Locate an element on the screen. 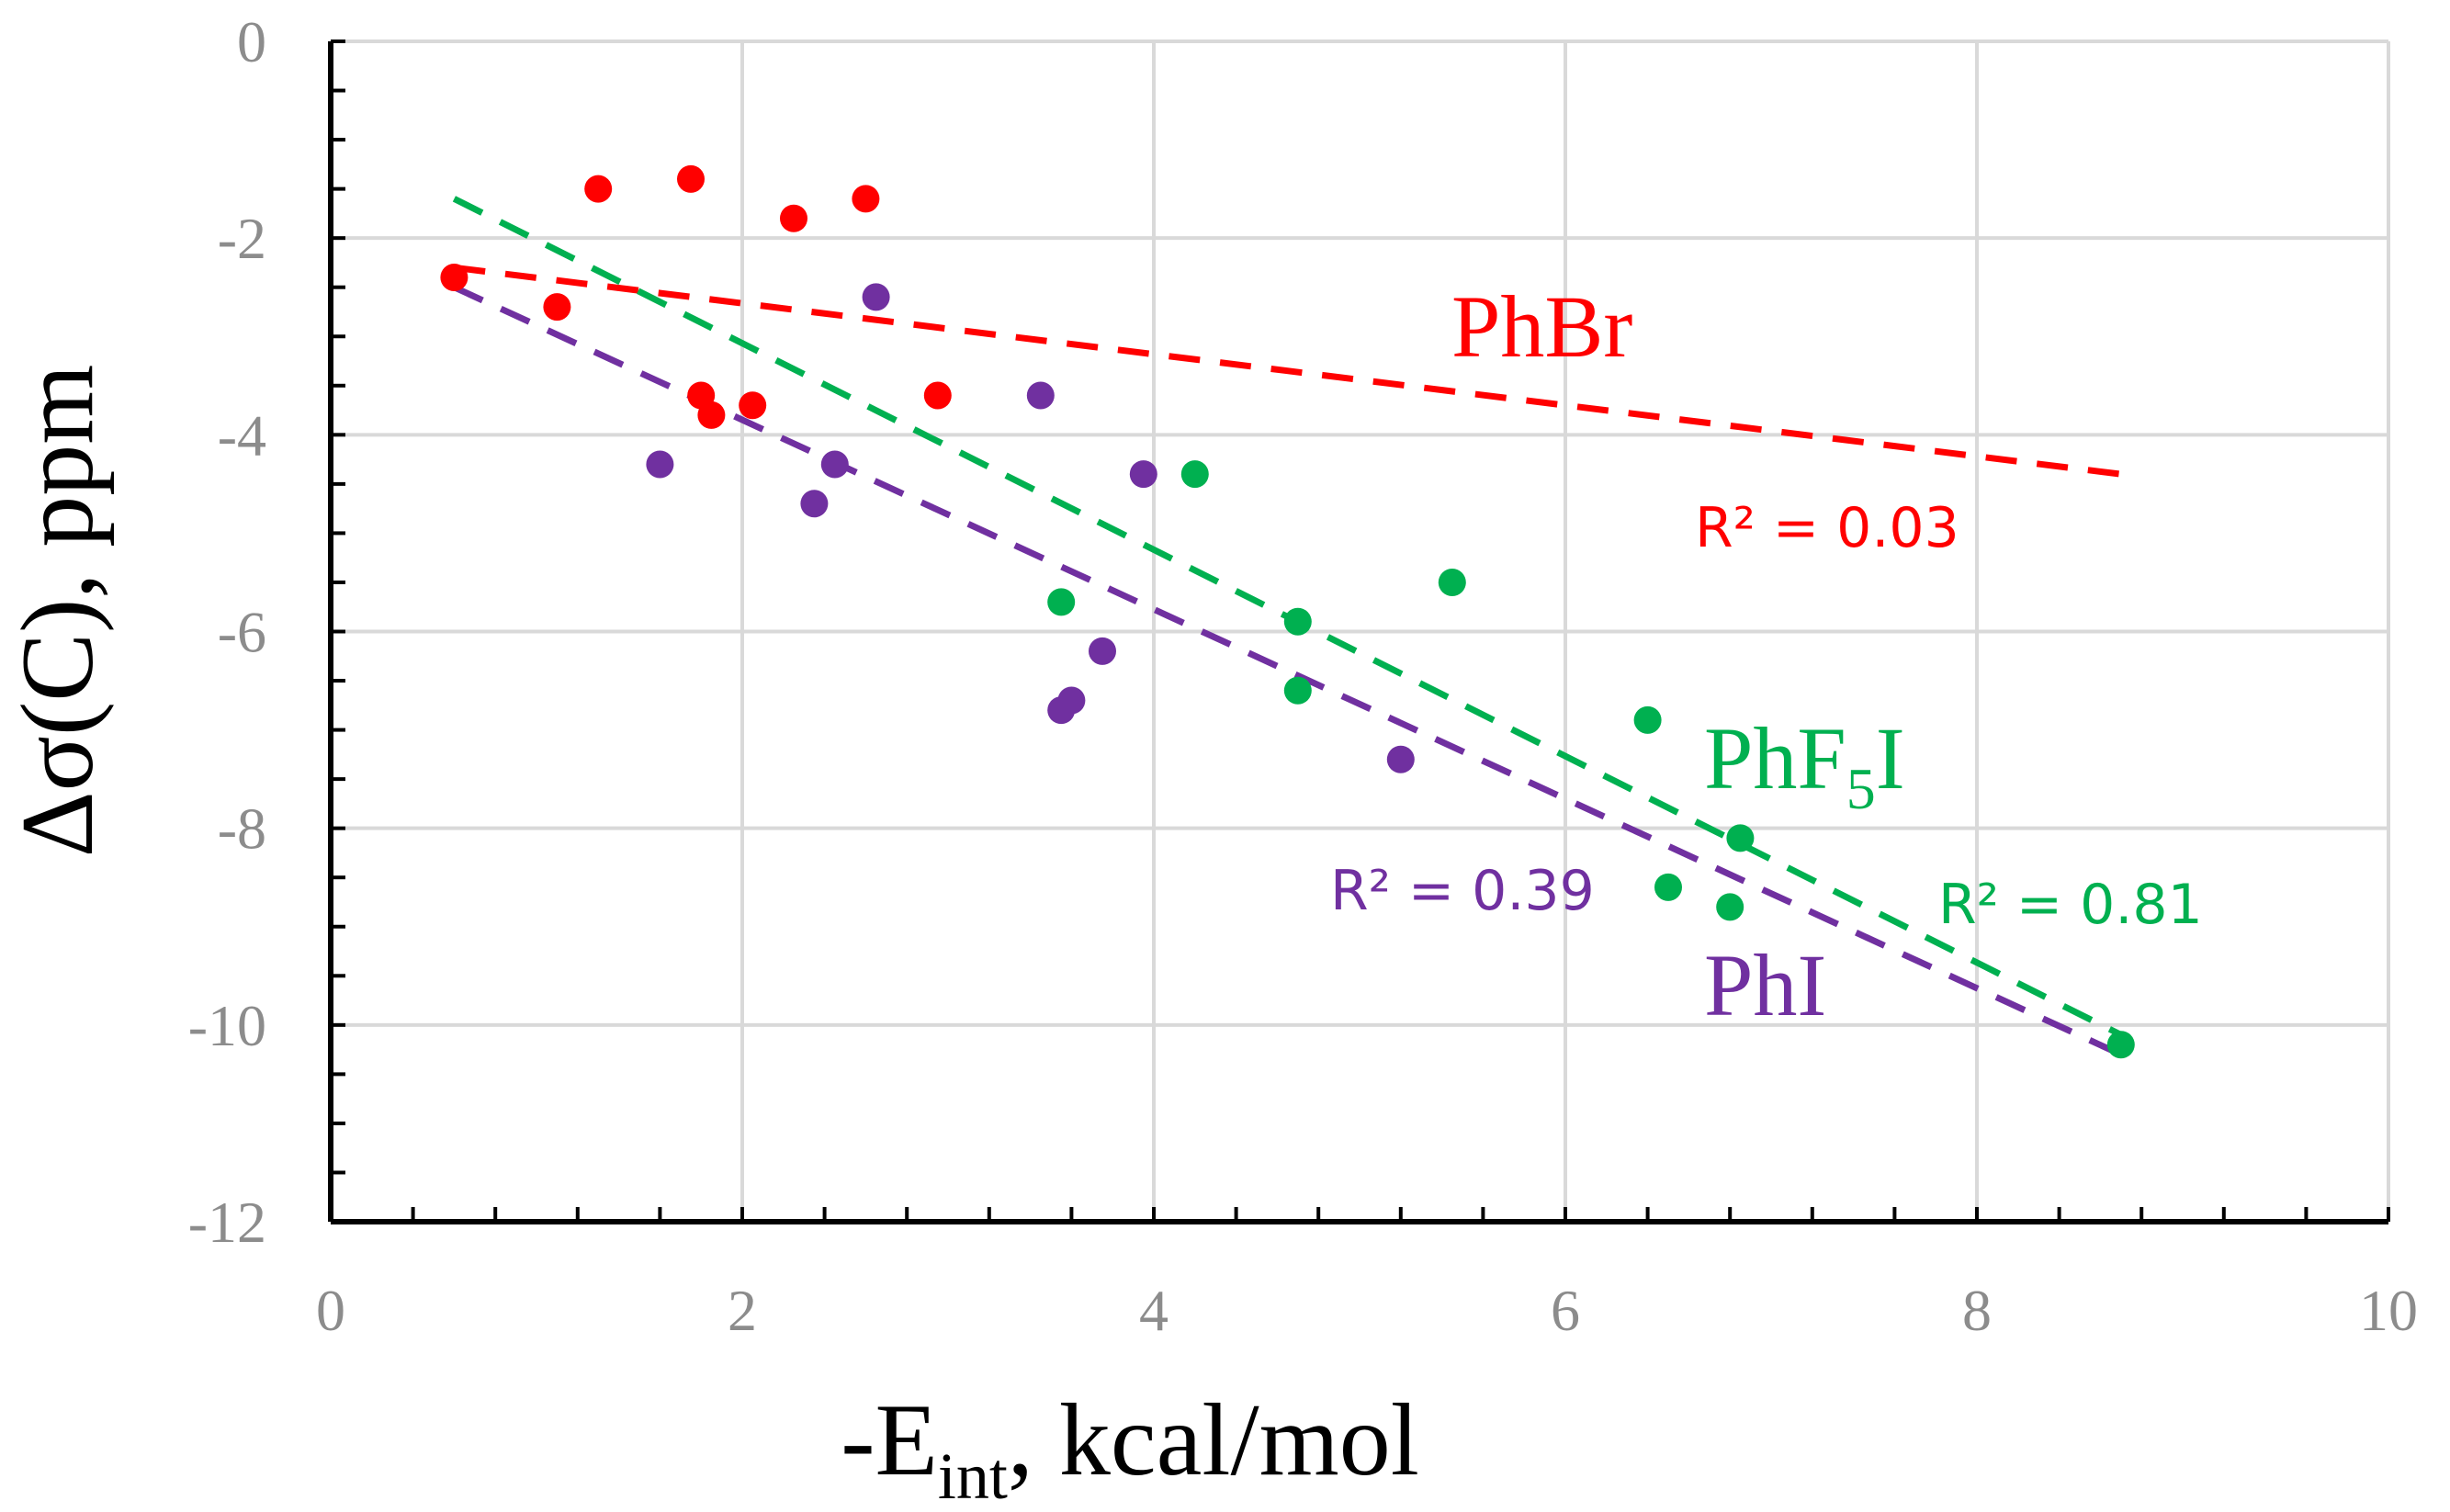 The height and width of the screenshot is (1512, 2450). x-tick-label: 10 is located at coordinates (2388, 1310).